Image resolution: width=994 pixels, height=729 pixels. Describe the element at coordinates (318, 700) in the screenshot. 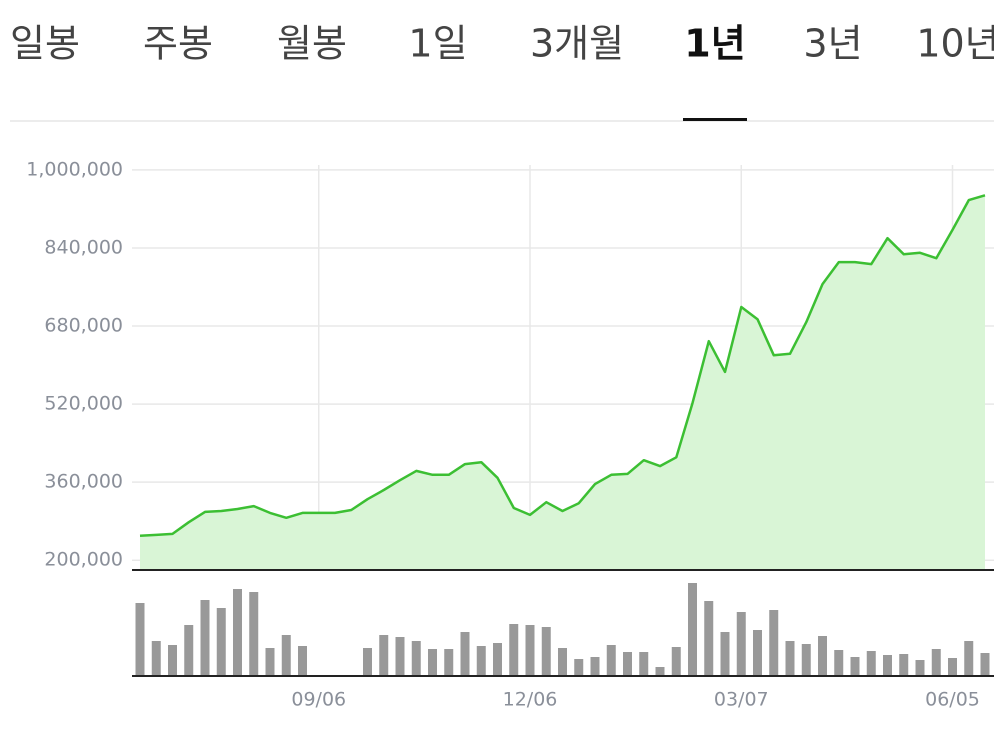

I see `x-tick-label: 09/06` at that location.